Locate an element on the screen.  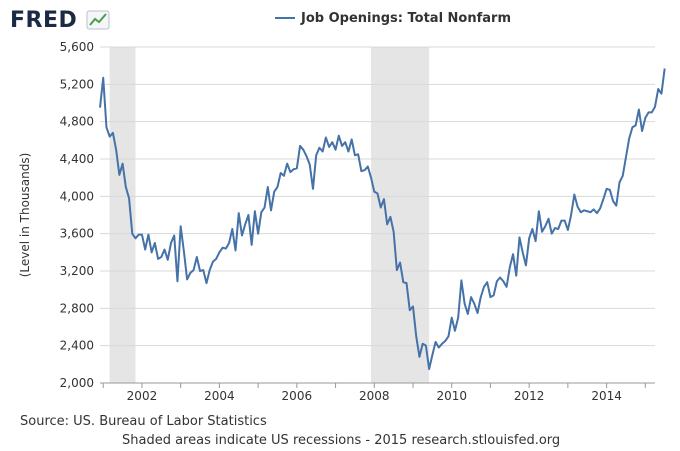
x-tick-label: 2004 is located at coordinates (219, 396).